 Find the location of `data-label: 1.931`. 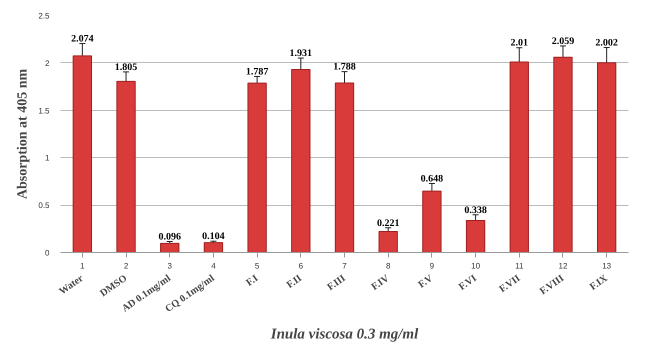

data-label: 1.931 is located at coordinates (301, 54).